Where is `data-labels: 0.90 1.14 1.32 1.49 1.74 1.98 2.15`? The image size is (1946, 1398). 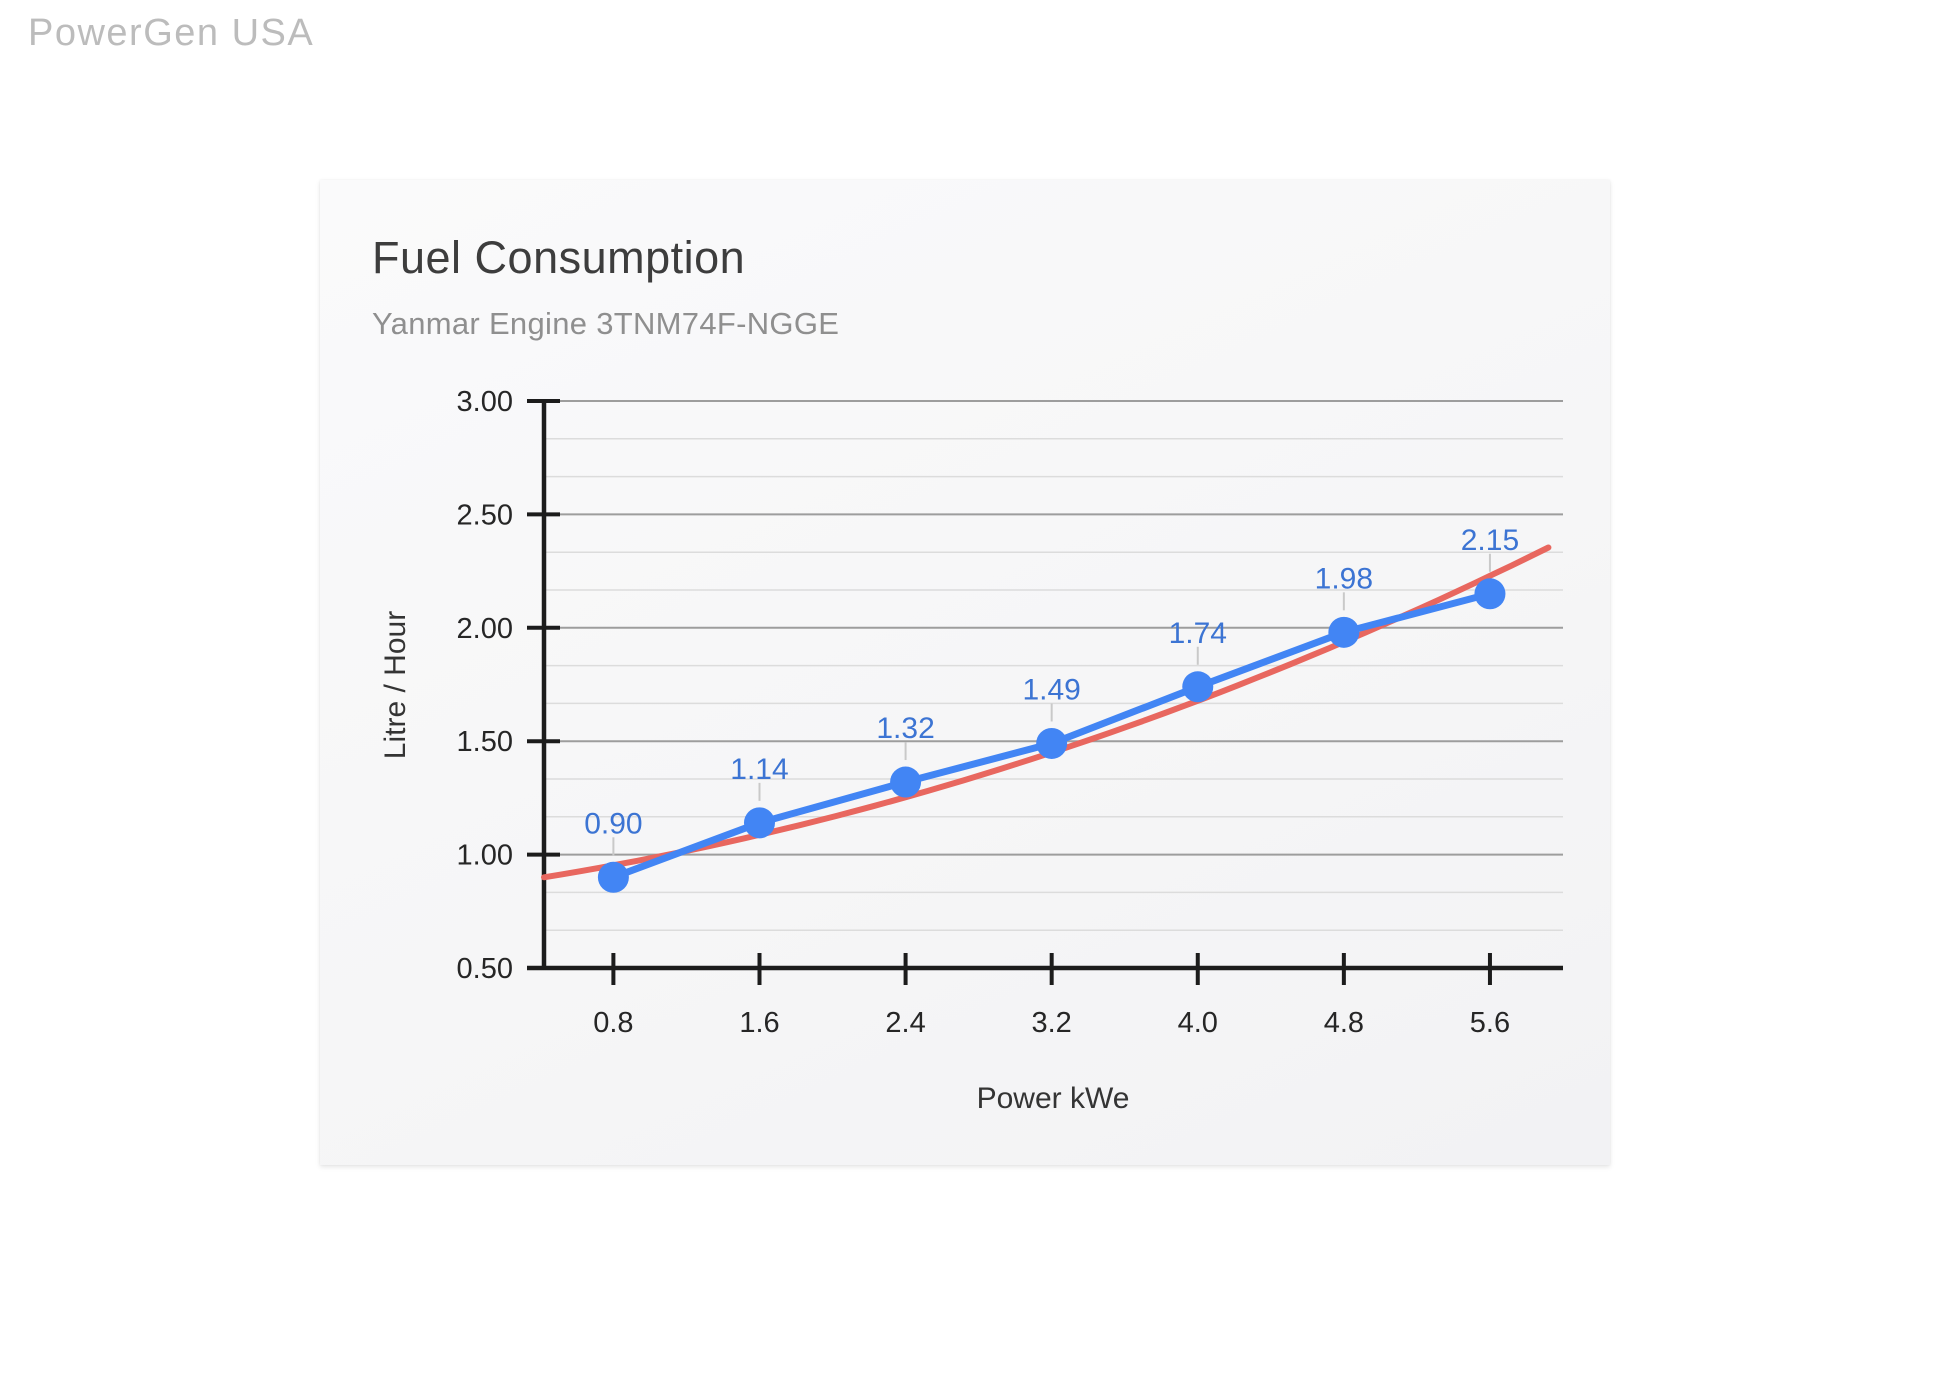
data-labels: 0.90 1.14 1.32 1.49 1.74 1.98 2.15 is located at coordinates (1051, 690).